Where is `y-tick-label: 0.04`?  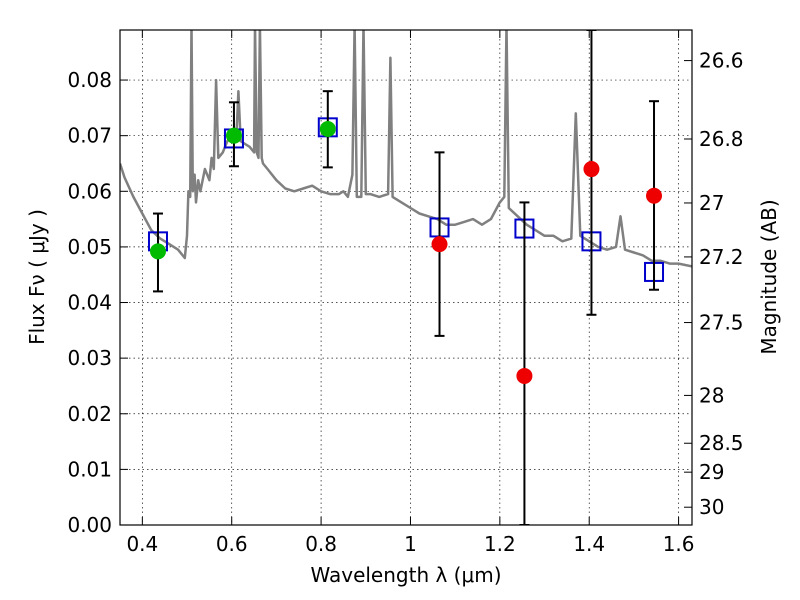 y-tick-label: 0.04 is located at coordinates (89, 303).